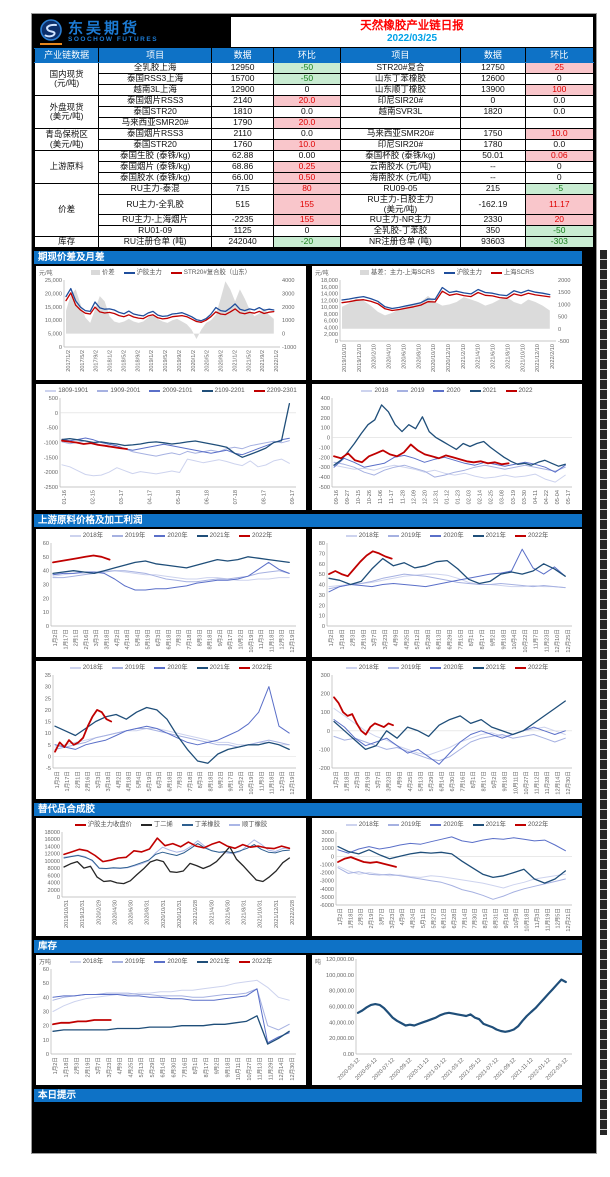  I want to click on svg-text: 04-11, so click(536, 497).